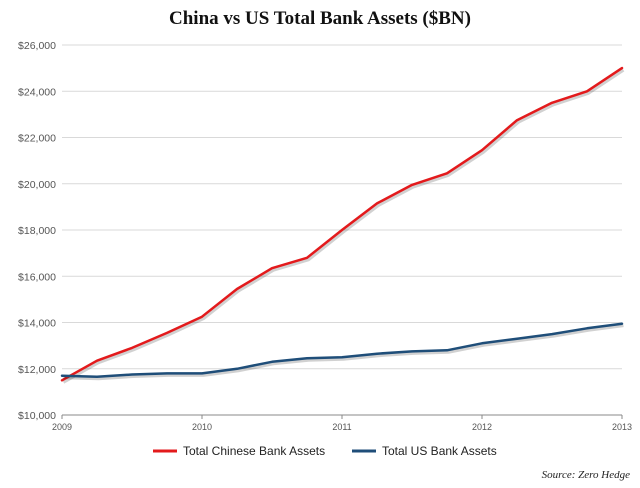 This screenshot has height=488, width=640. Describe the element at coordinates (37, 416) in the screenshot. I see `y-tick-label: $10,000` at that location.